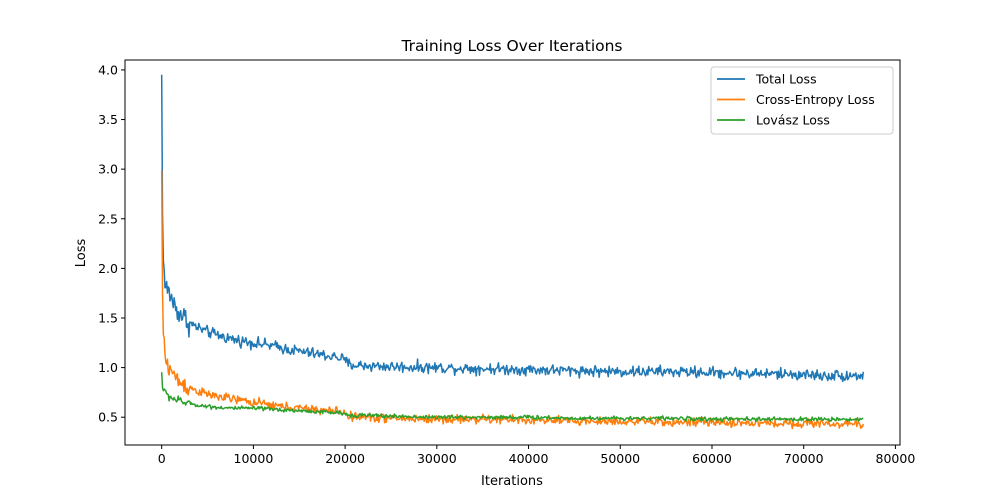 This screenshot has width=1000, height=500. Describe the element at coordinates (804, 458) in the screenshot. I see `x-tick-label: 70000` at that location.